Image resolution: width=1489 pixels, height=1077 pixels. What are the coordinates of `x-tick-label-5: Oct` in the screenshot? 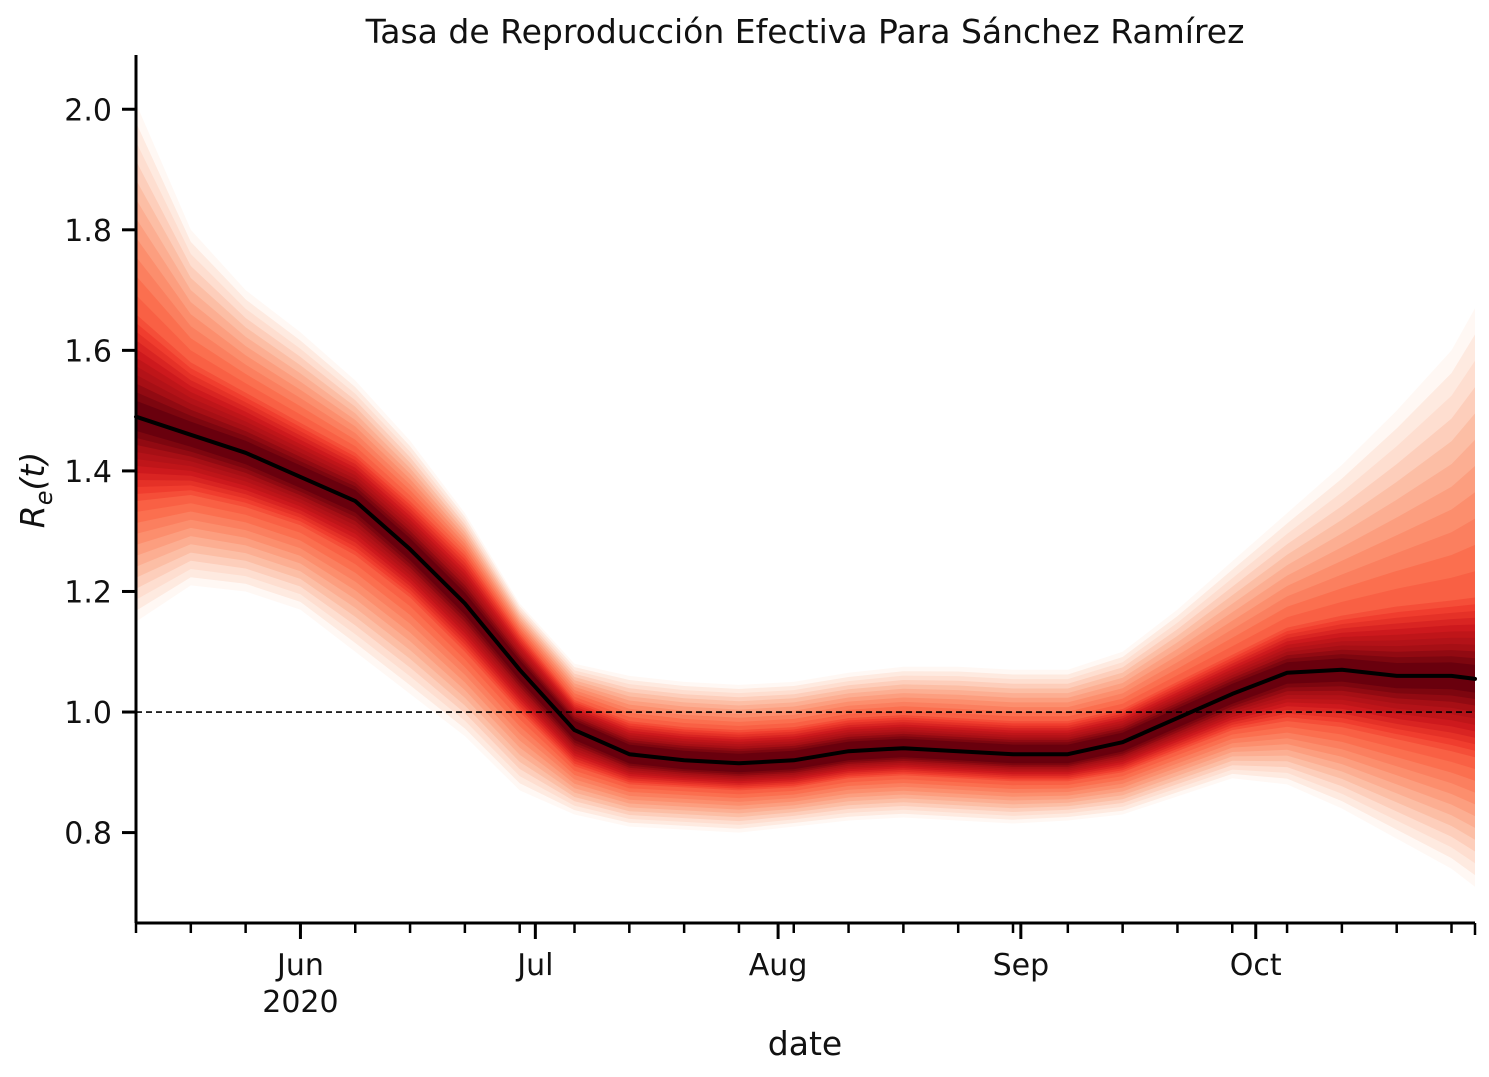 It's located at (1256, 965).